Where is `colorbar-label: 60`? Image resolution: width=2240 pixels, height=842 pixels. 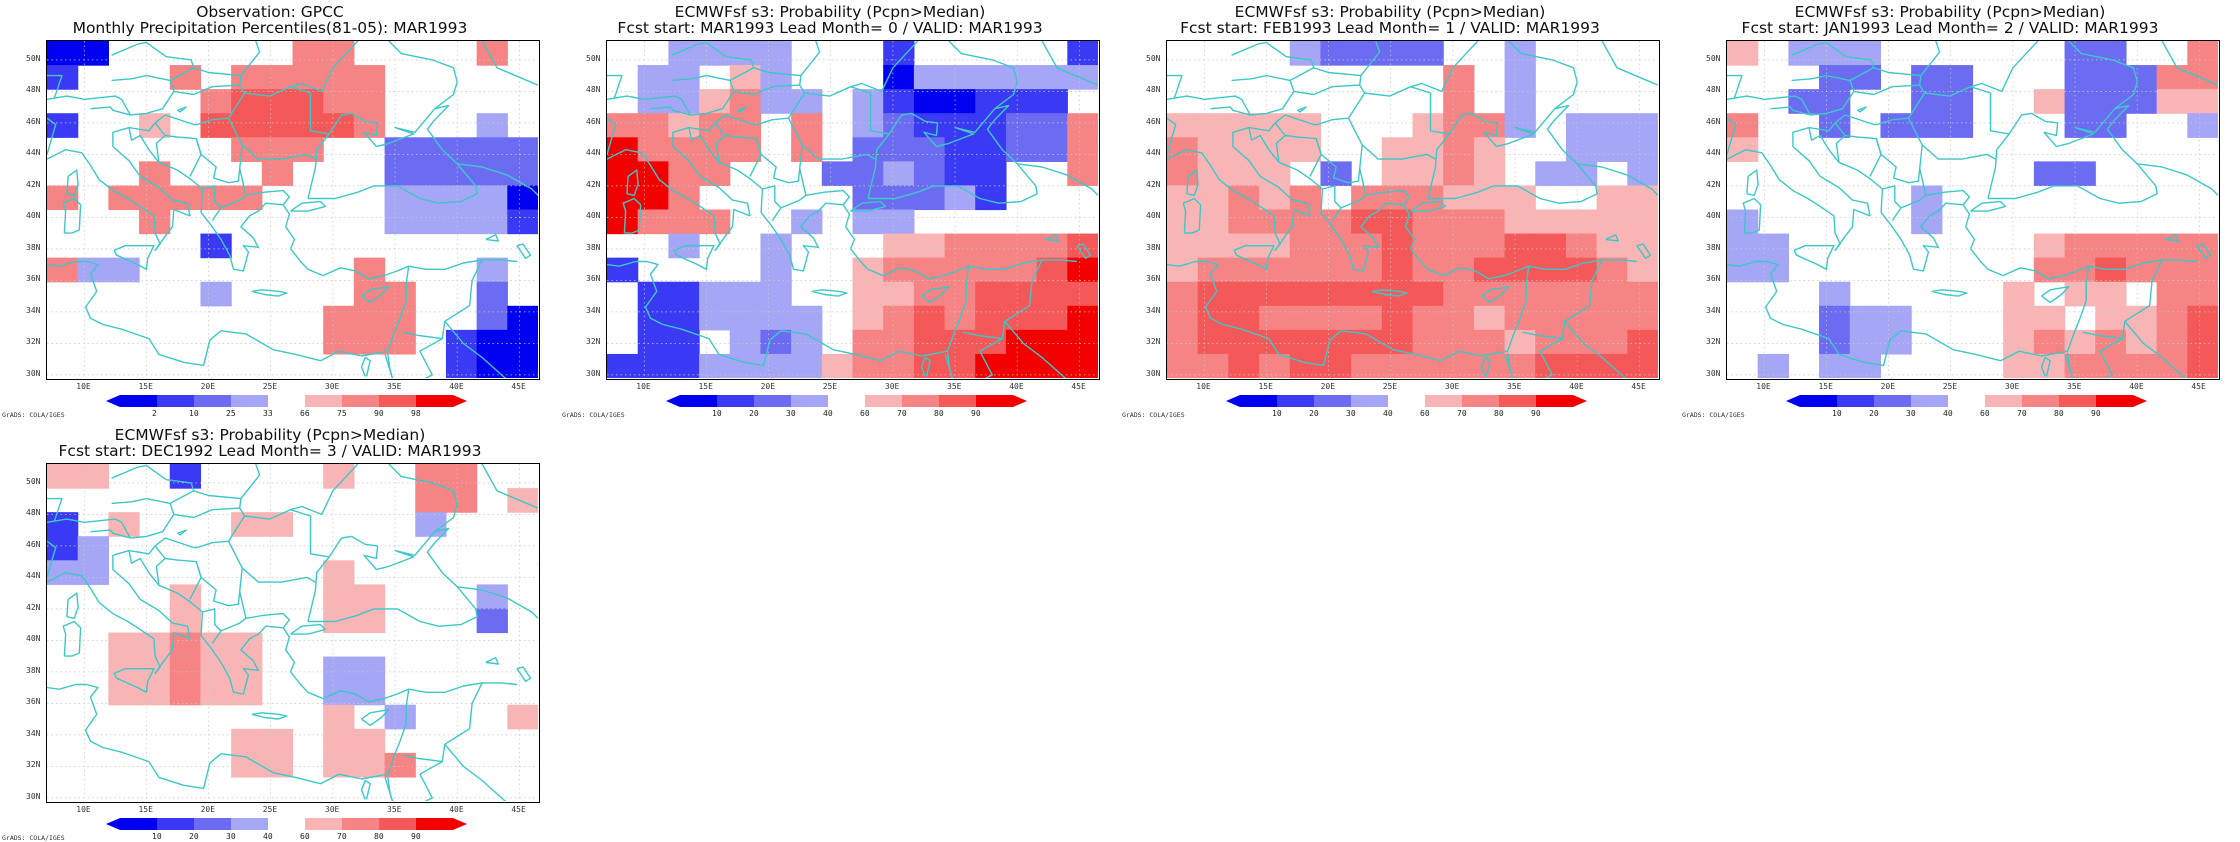 colorbar-label: 60 is located at coordinates (1425, 413).